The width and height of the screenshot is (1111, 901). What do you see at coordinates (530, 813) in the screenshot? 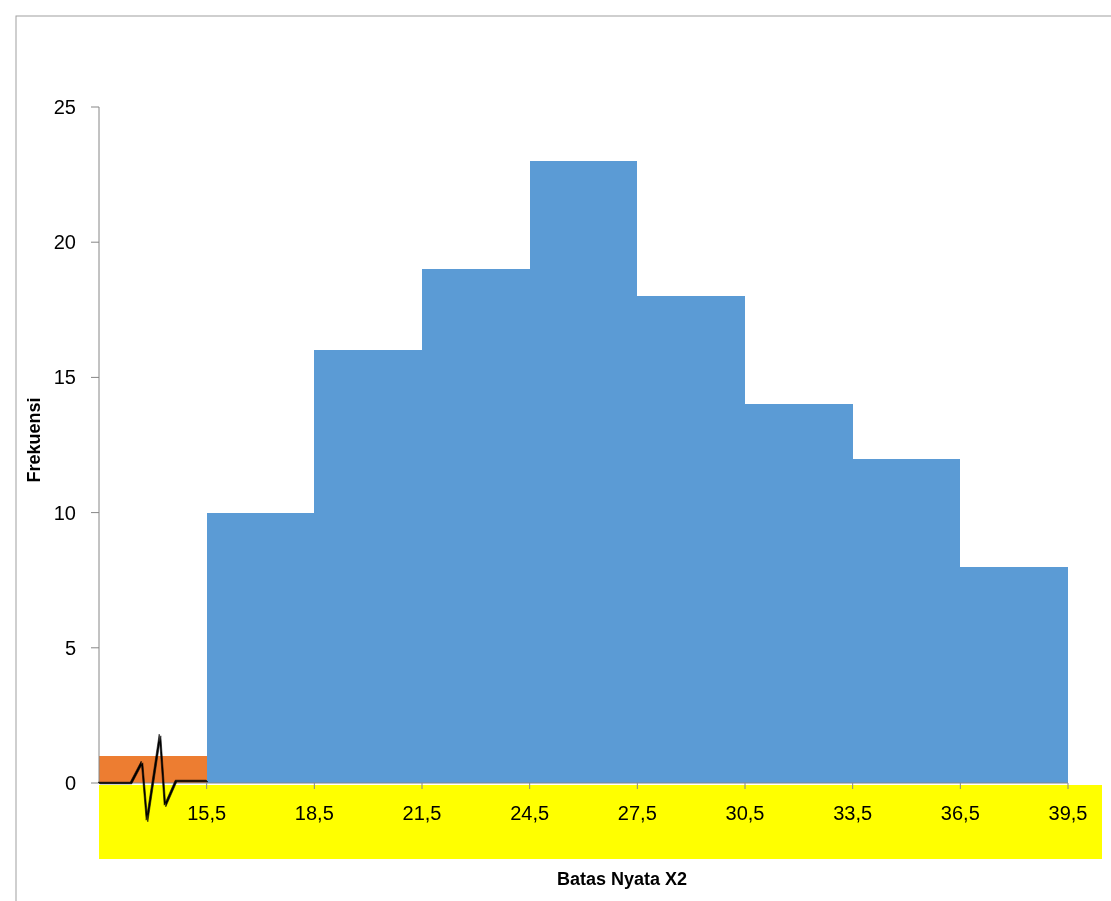
I see `x-tick-label: 24,5` at bounding box center [530, 813].